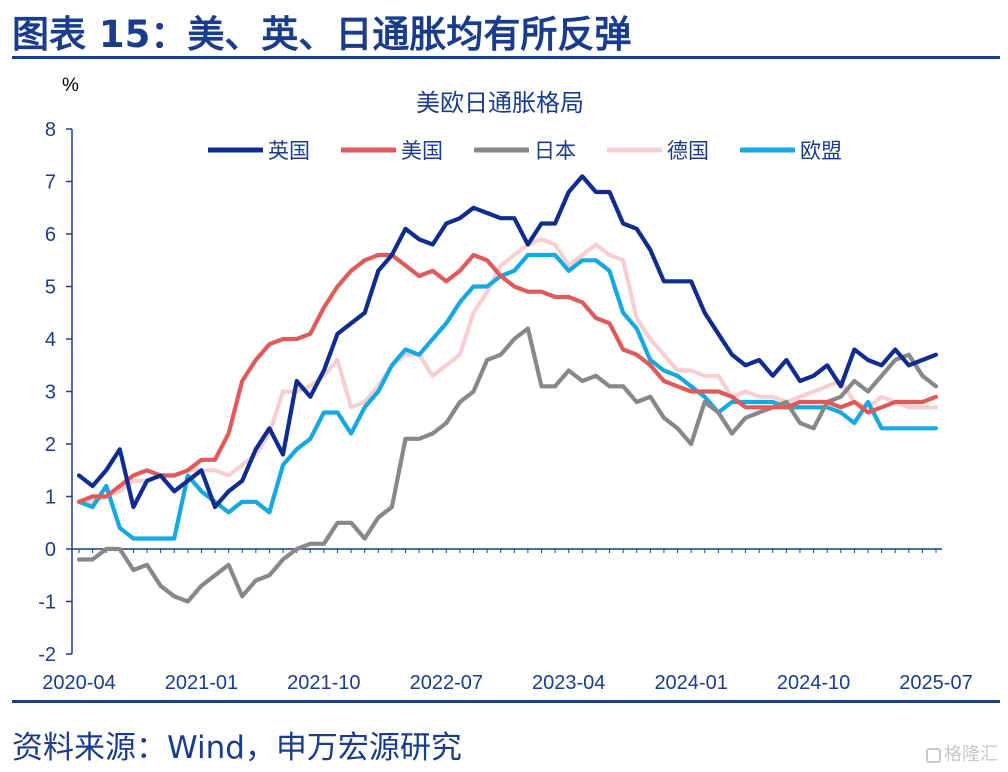  What do you see at coordinates (50, 393) in the screenshot?
I see `y-tick-label: 3` at bounding box center [50, 393].